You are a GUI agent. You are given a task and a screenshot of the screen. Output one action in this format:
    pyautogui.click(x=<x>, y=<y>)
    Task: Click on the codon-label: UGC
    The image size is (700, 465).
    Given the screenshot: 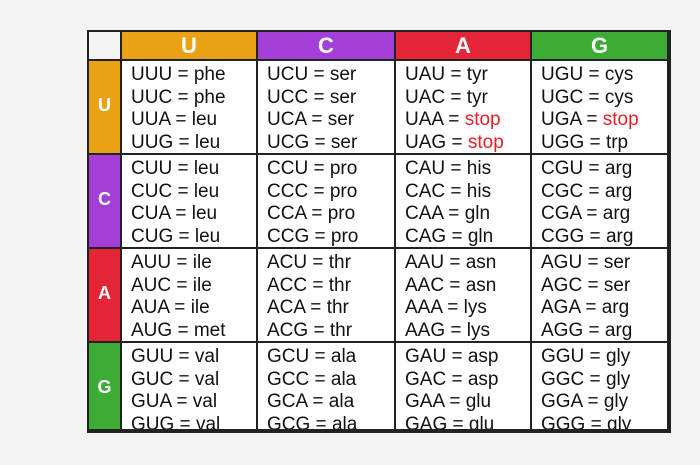 What is the action you would take?
    pyautogui.click(x=562, y=97)
    